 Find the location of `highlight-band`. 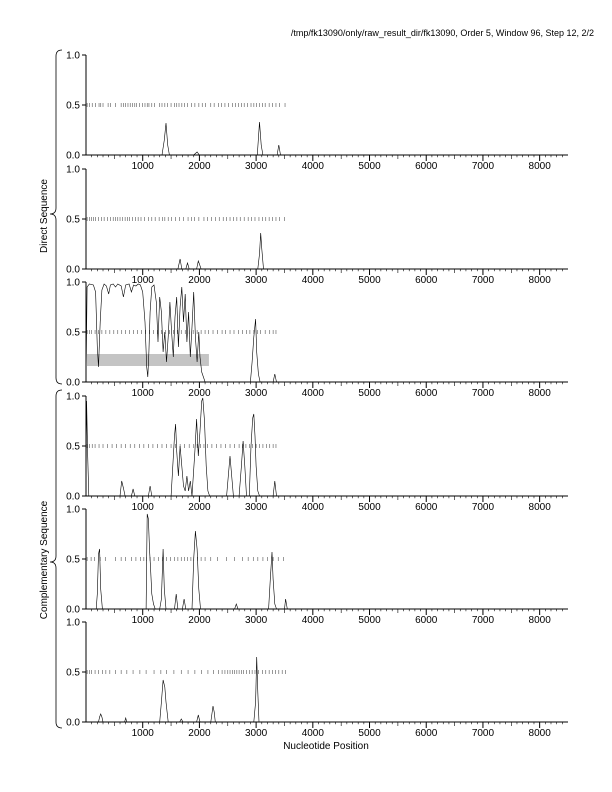

highlight-band is located at coordinates (148, 360).